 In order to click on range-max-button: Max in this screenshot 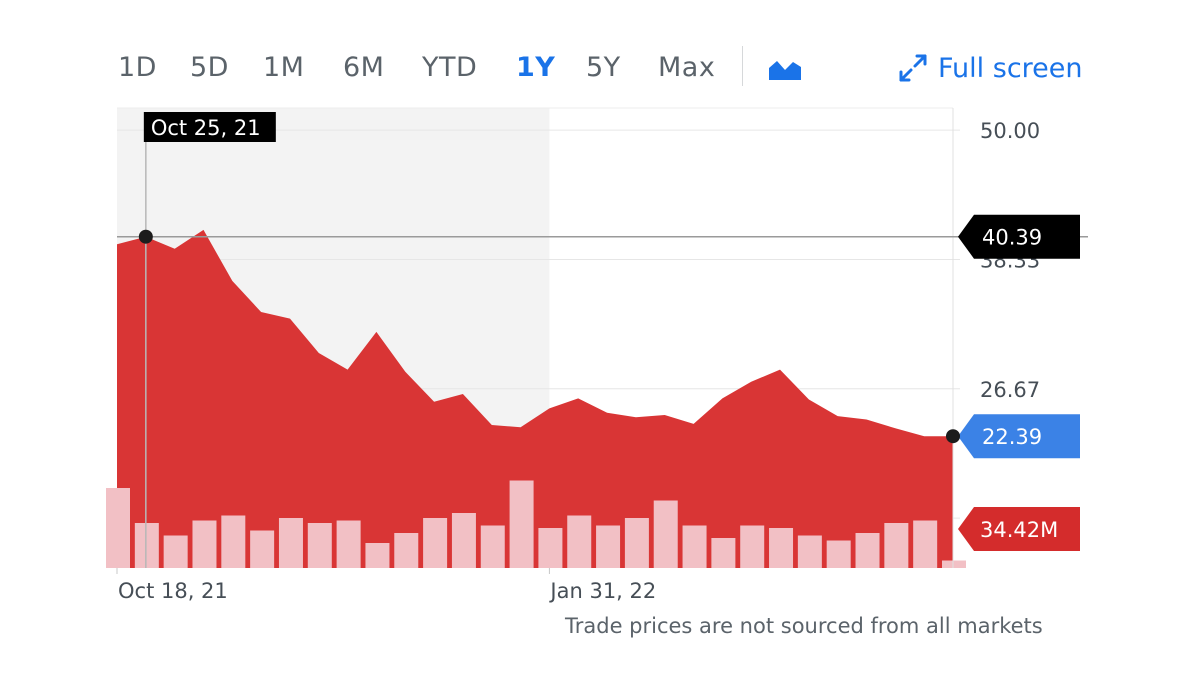, I will do `click(687, 67)`.